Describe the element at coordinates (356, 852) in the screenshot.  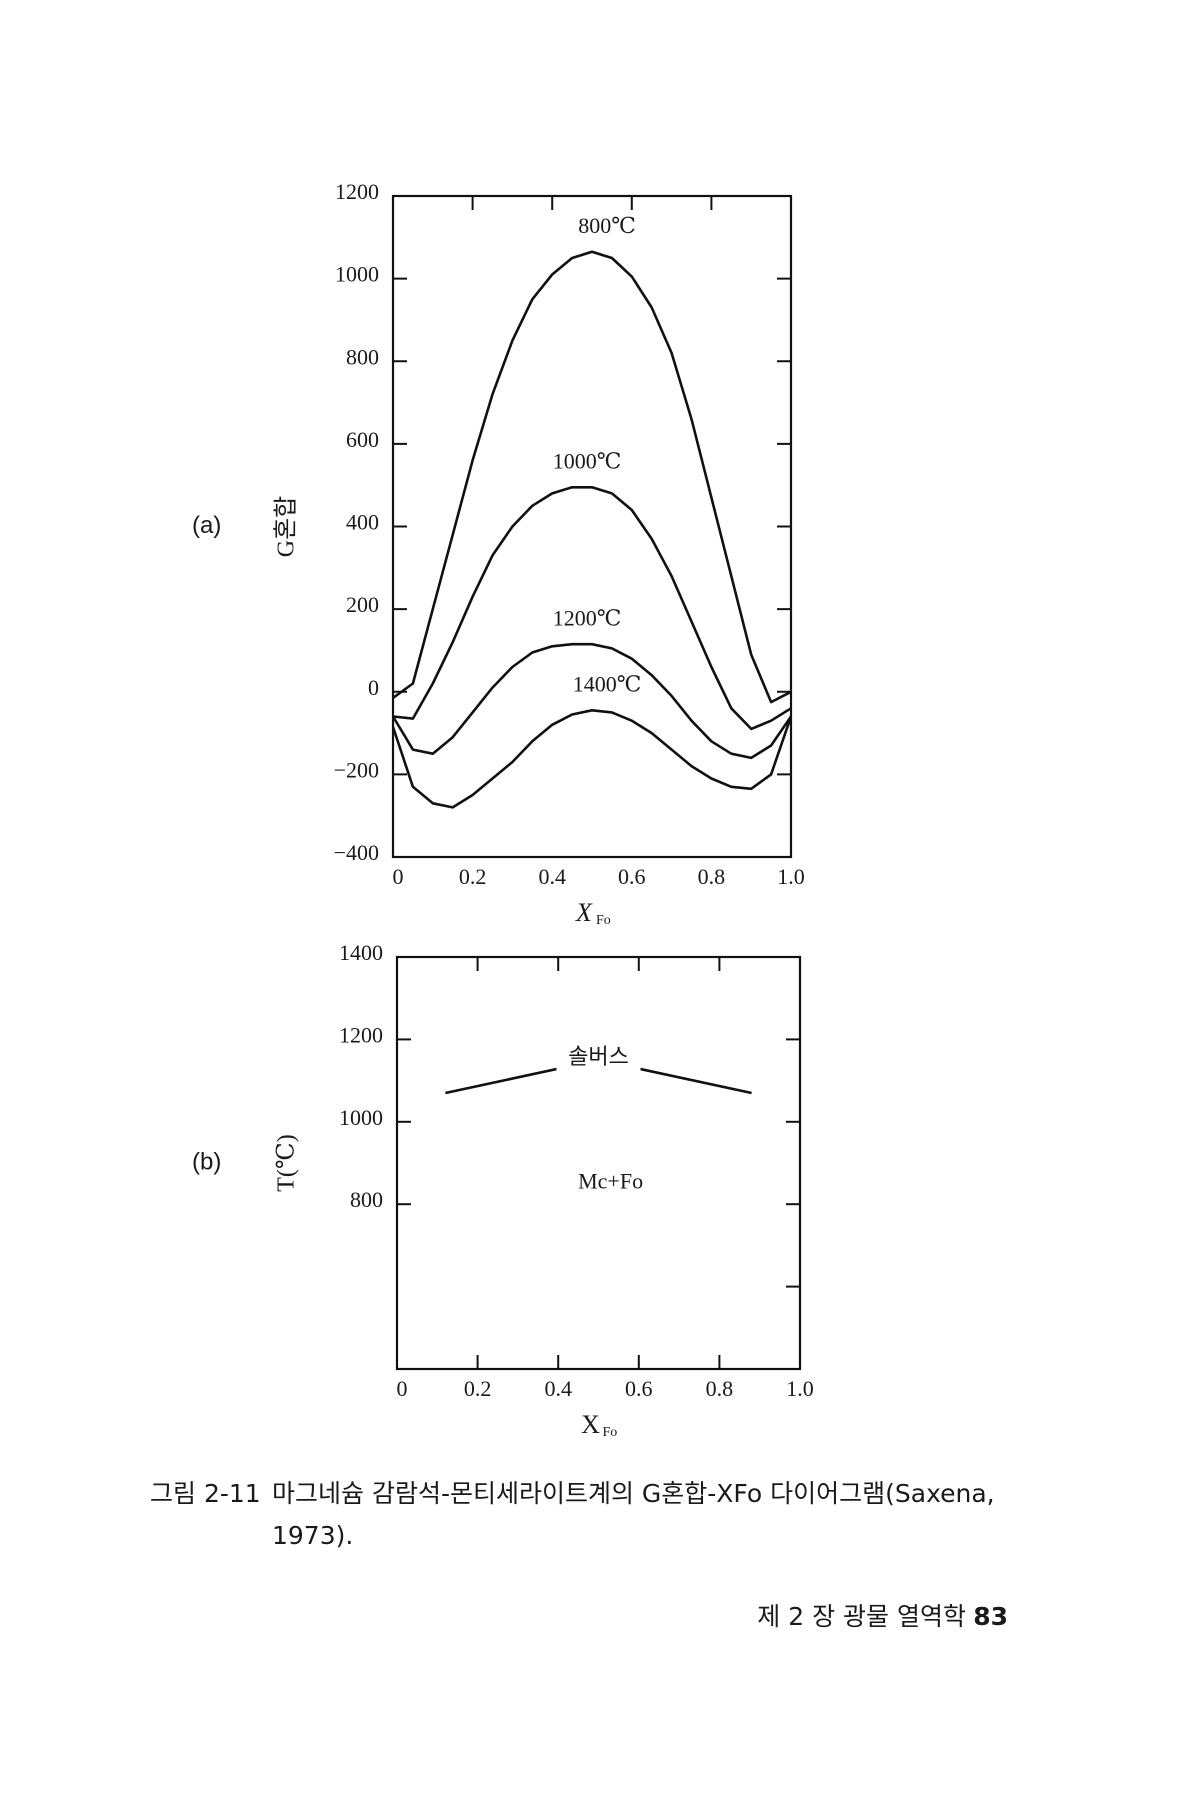
I see `y-tick-label: −400` at that location.